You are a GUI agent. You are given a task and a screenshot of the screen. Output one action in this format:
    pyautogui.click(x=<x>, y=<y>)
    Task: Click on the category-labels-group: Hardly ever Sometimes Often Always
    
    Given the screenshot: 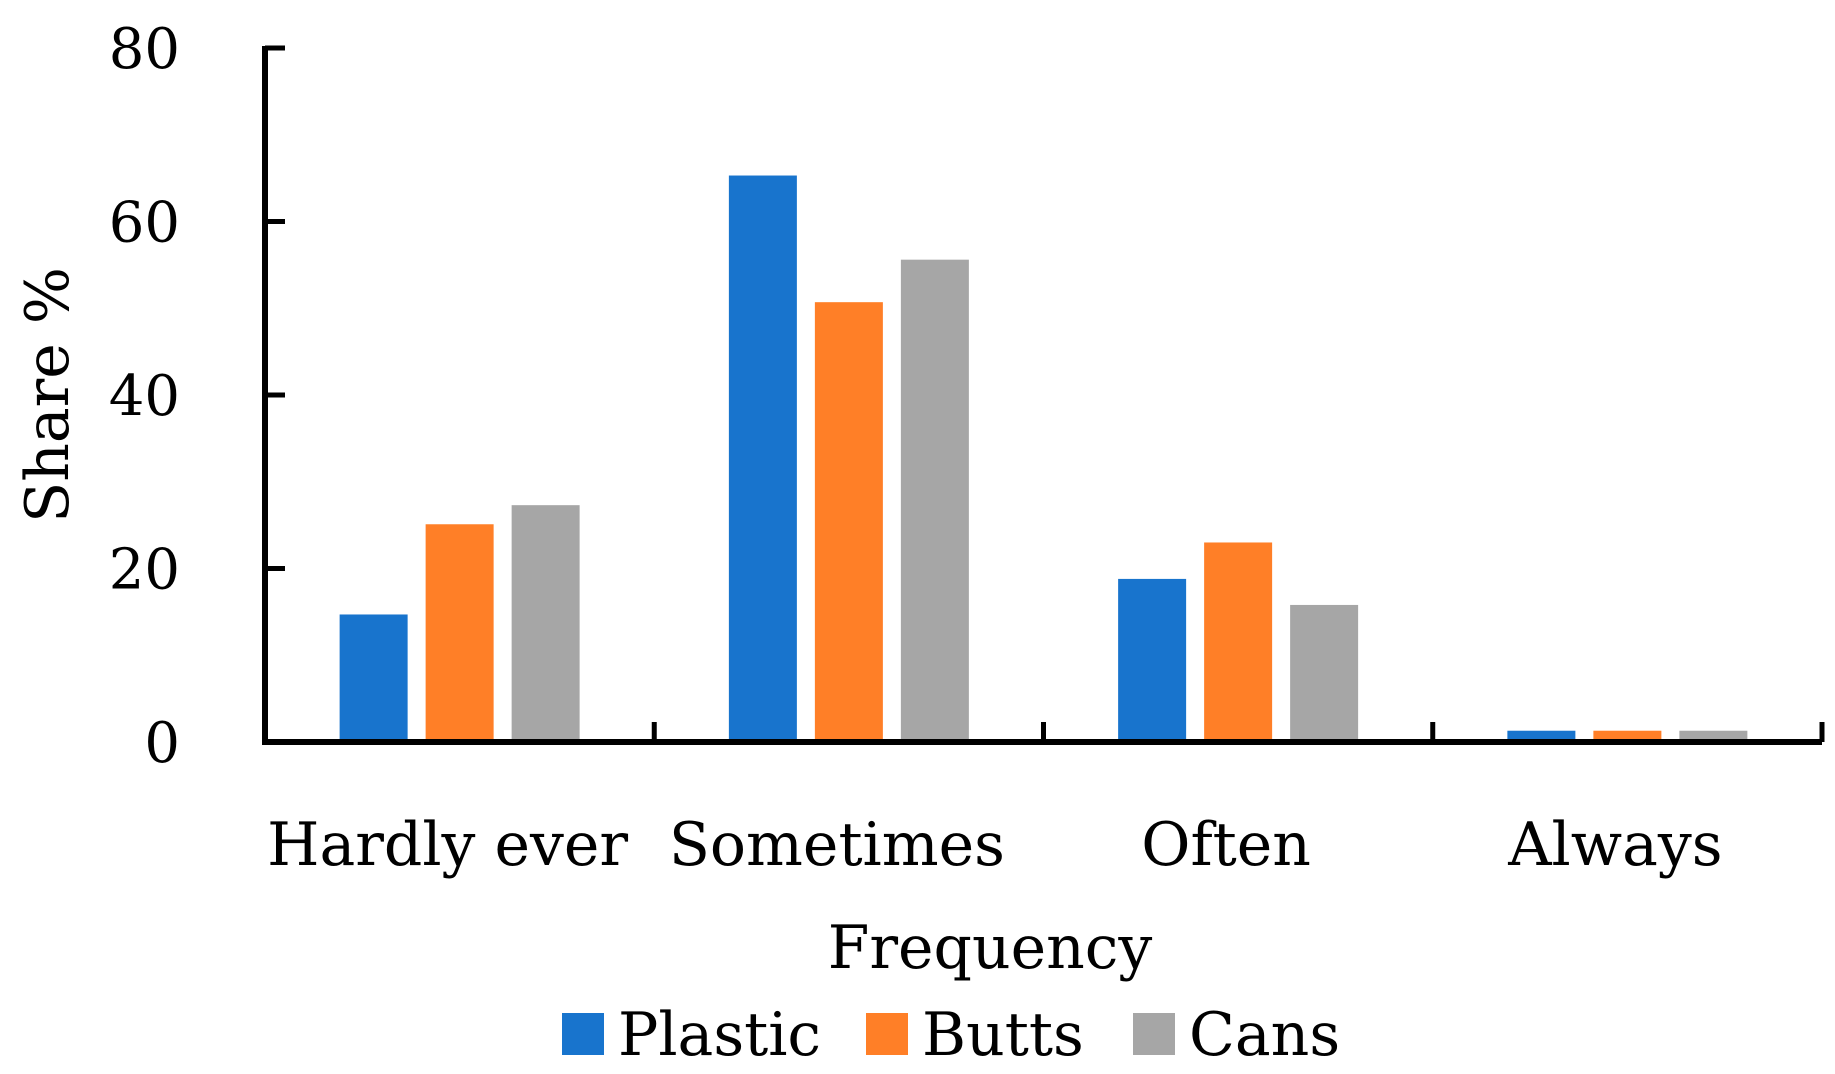 What is the action you would take?
    pyautogui.click(x=994, y=845)
    